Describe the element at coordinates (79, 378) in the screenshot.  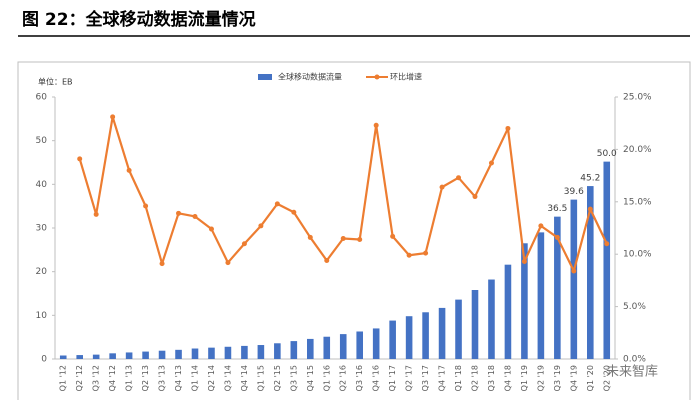
I see `x-tick-label: Q2 '12` at that location.